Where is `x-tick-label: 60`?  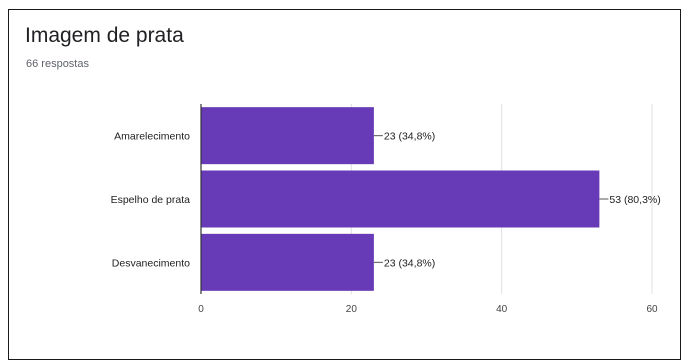
x-tick-label: 60 is located at coordinates (652, 309).